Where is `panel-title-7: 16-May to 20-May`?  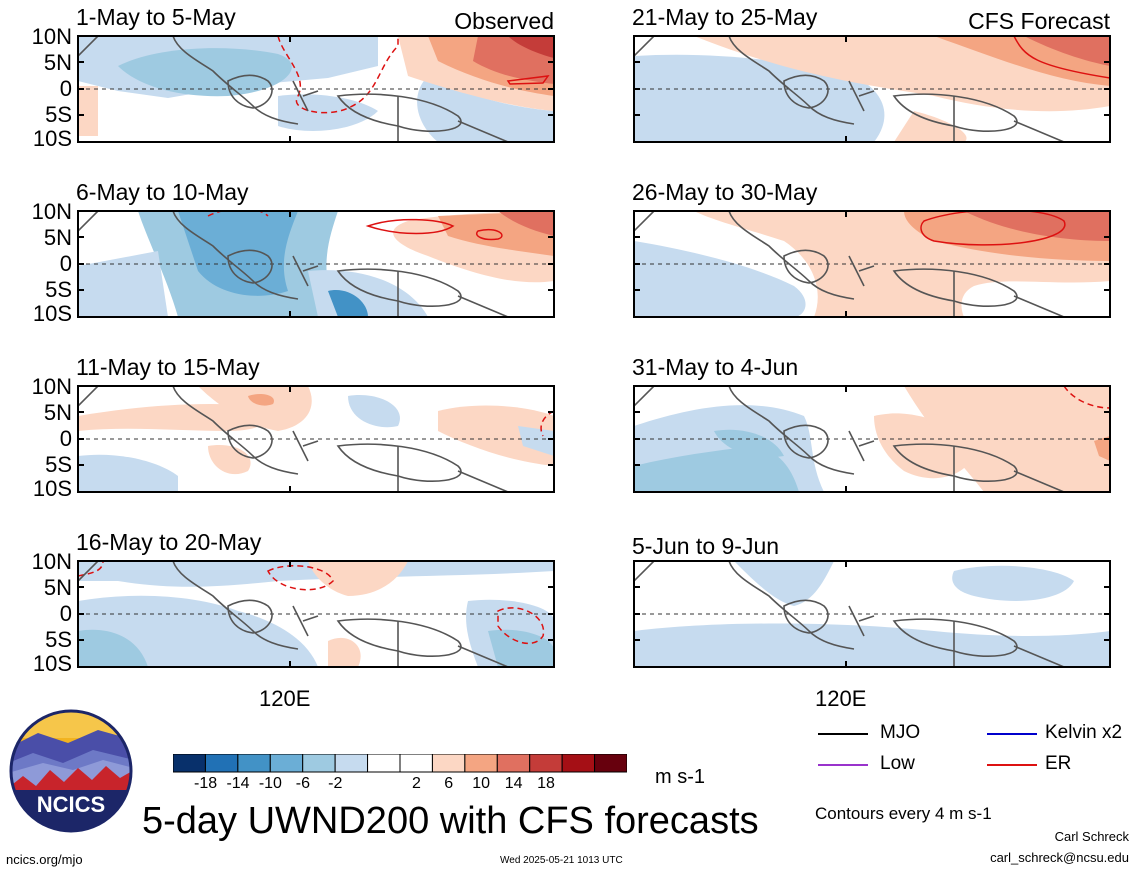 panel-title-7: 16-May to 20-May is located at coordinates (169, 542).